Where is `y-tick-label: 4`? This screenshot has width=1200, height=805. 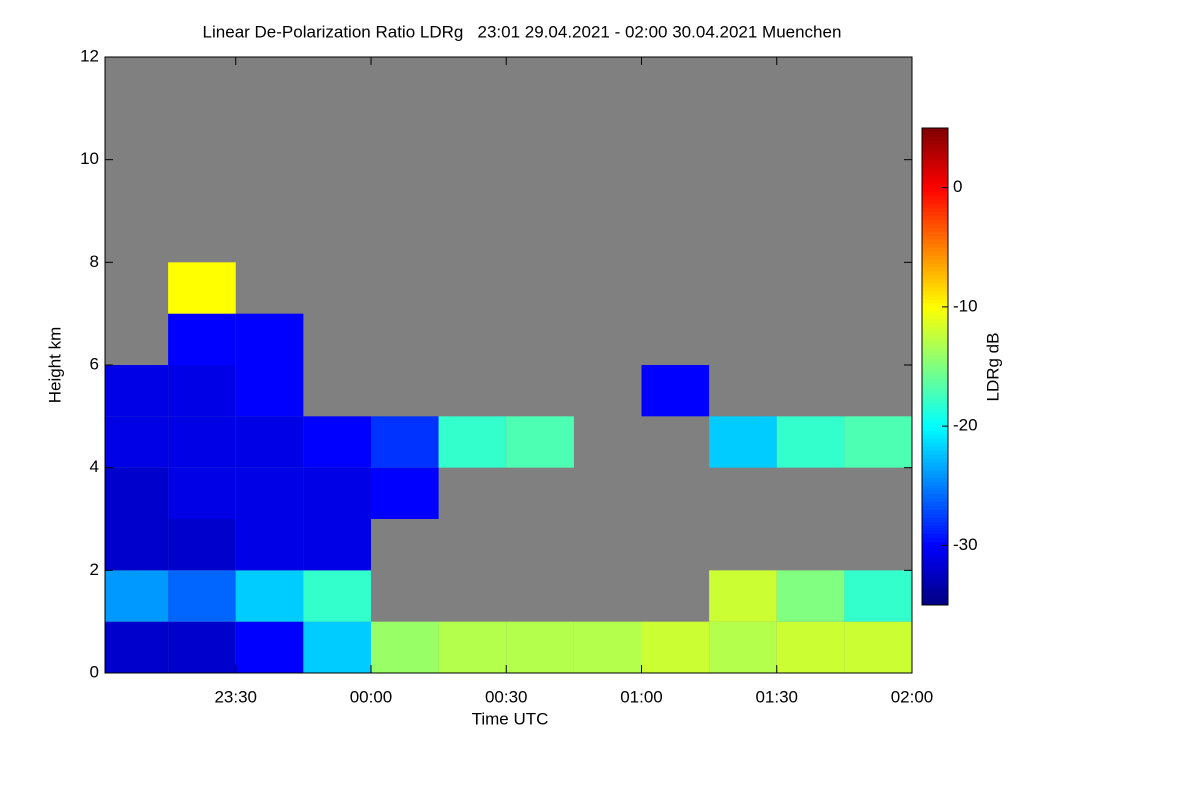 y-tick-label: 4 is located at coordinates (94, 466).